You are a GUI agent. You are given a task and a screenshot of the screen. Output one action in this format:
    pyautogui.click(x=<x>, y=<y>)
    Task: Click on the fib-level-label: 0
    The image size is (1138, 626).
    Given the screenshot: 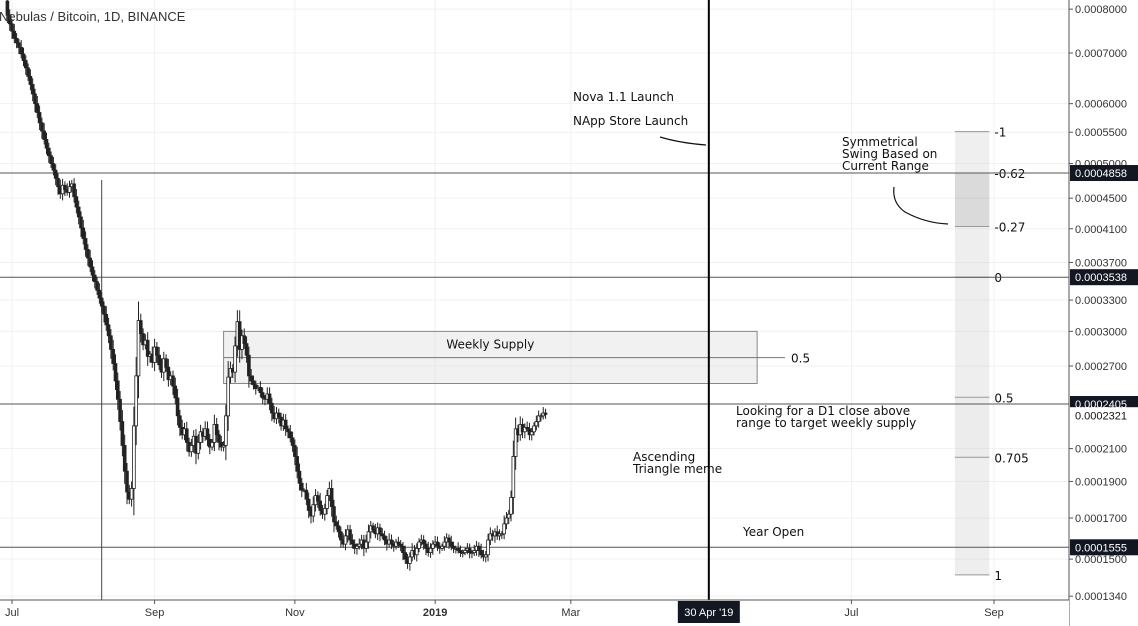 What is the action you would take?
    pyautogui.click(x=998, y=278)
    